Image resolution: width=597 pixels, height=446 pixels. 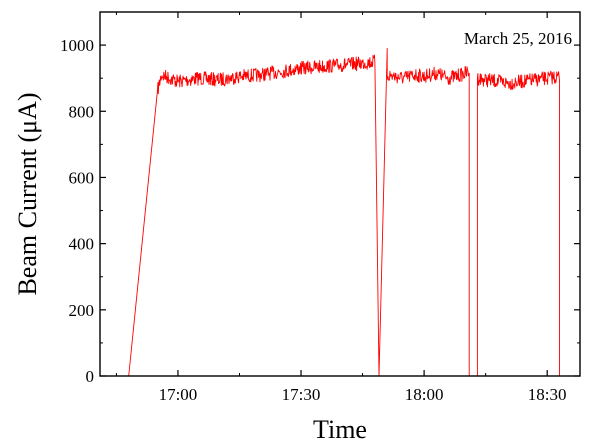 I want to click on y-tick-label: 800, so click(x=82, y=111).